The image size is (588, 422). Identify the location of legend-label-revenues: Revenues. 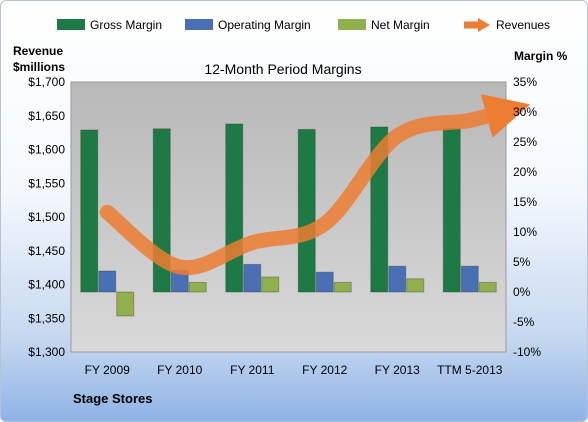
(523, 25).